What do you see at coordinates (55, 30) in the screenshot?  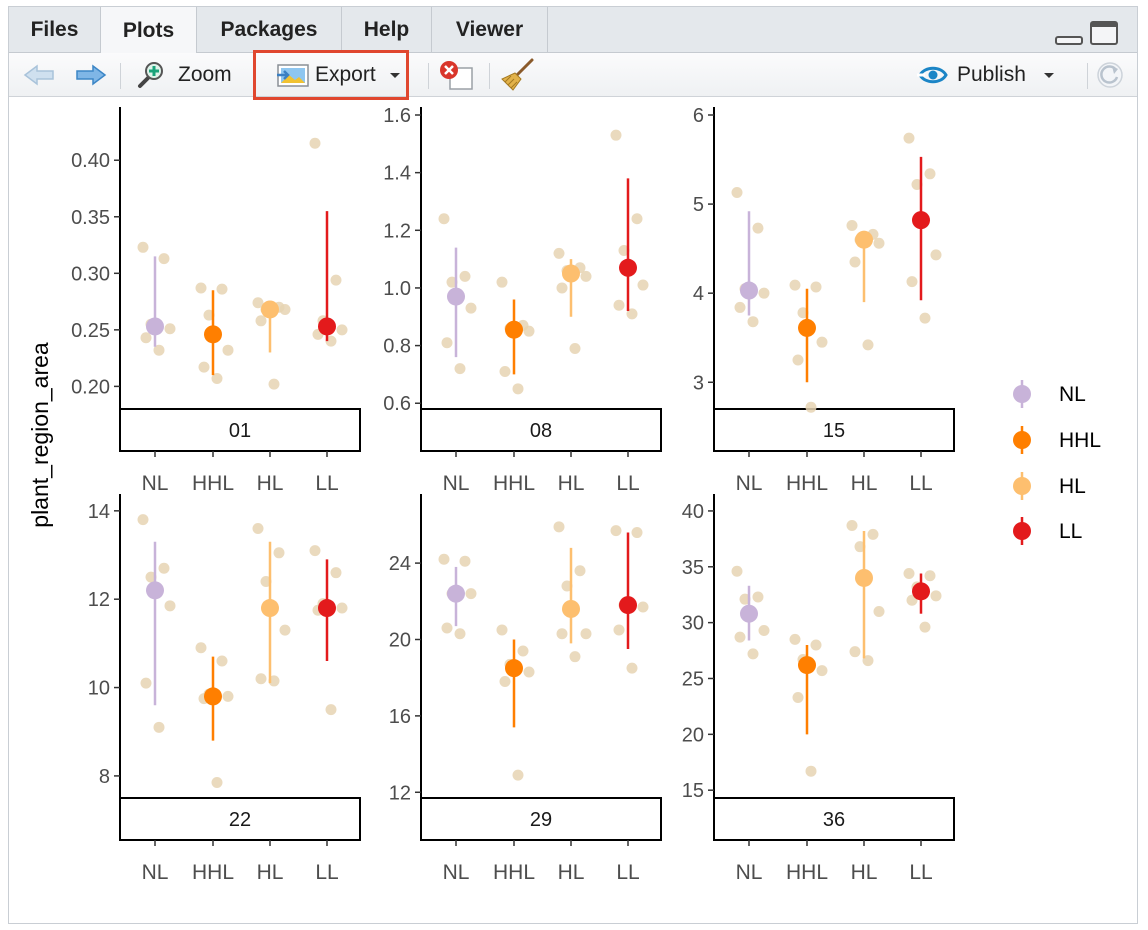 I see `tab-files: Files` at bounding box center [55, 30].